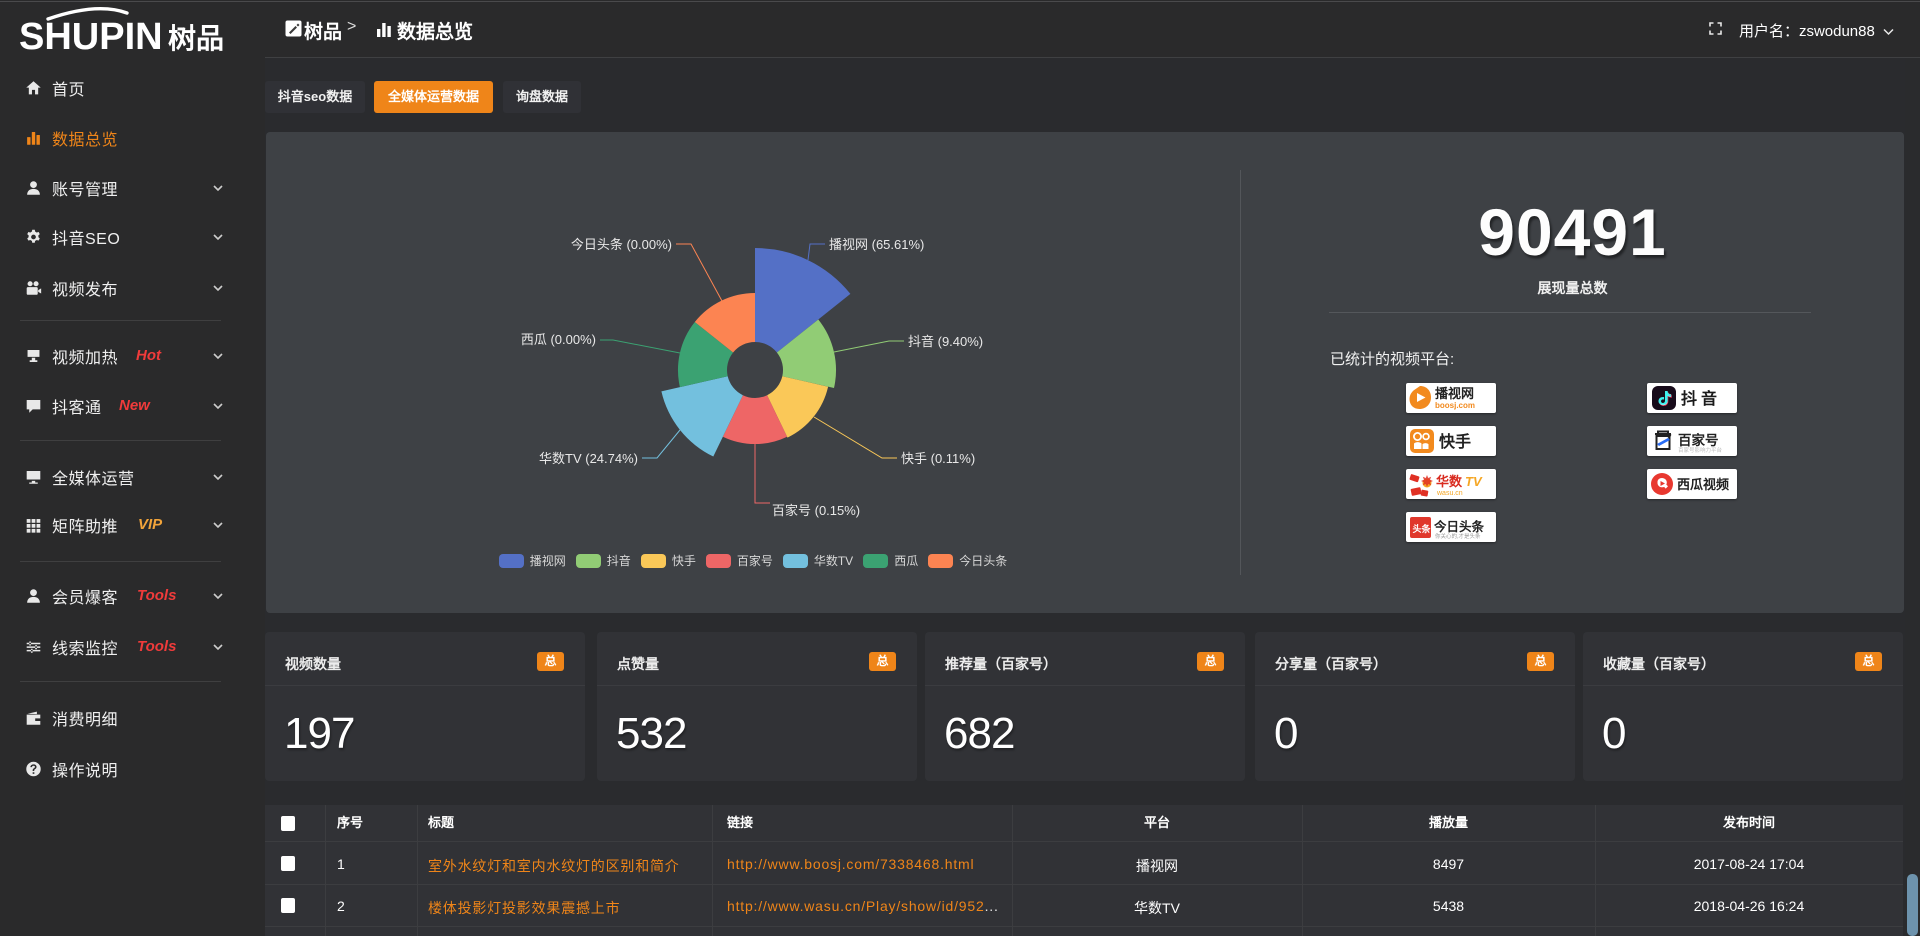  I want to click on svg-text: 播视网 (65.61%), so click(876, 244).